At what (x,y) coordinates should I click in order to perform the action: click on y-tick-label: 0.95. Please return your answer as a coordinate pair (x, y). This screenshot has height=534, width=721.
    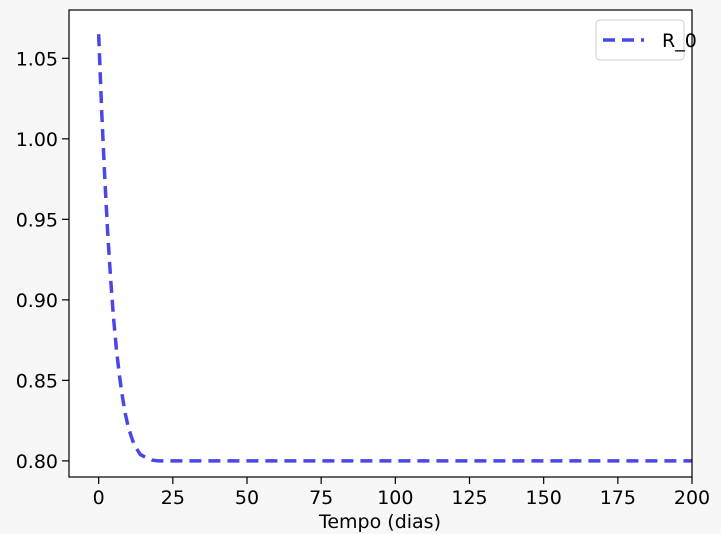
    Looking at the image, I should click on (37, 220).